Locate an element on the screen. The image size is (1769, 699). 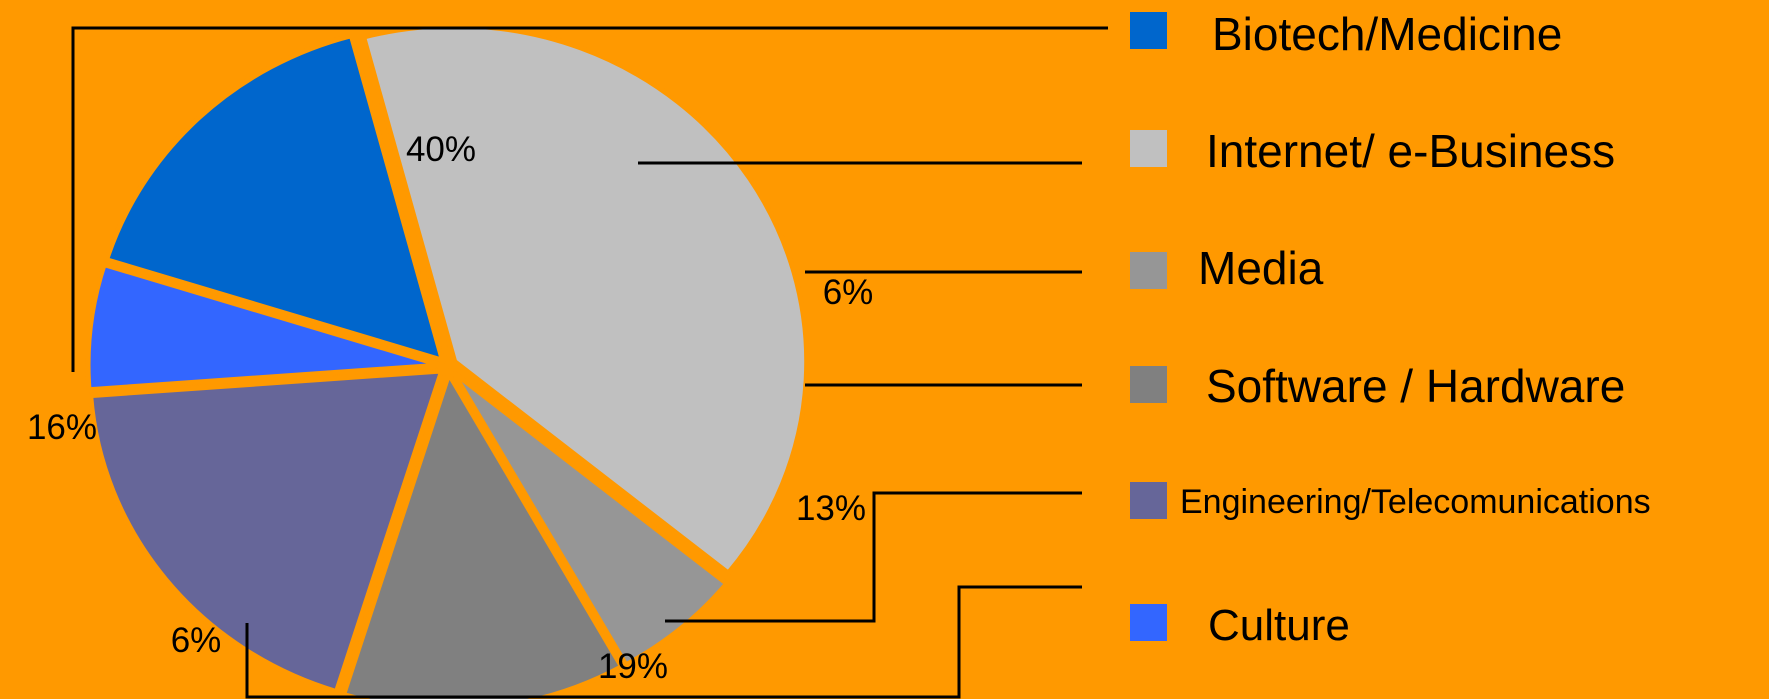
leader-line-culture is located at coordinates (663, 642).